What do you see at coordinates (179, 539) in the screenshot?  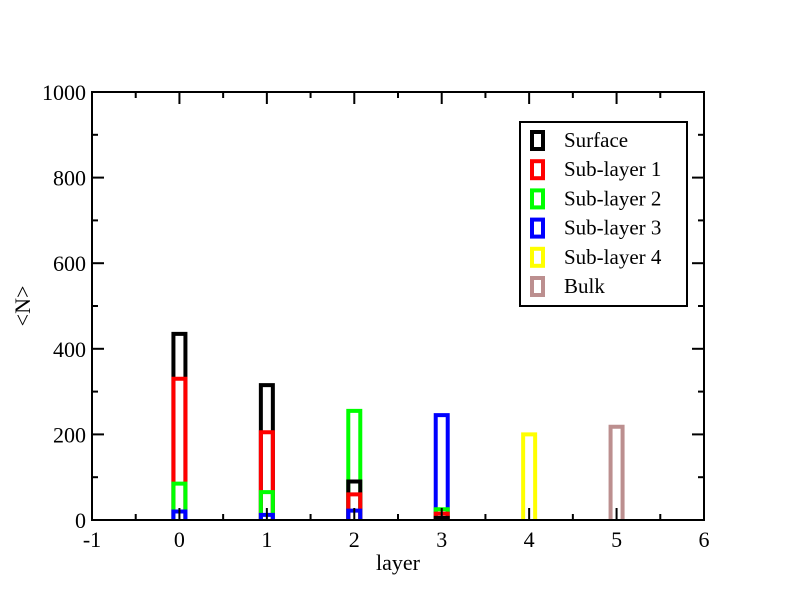 I see `x-tick-label: 0` at bounding box center [179, 539].